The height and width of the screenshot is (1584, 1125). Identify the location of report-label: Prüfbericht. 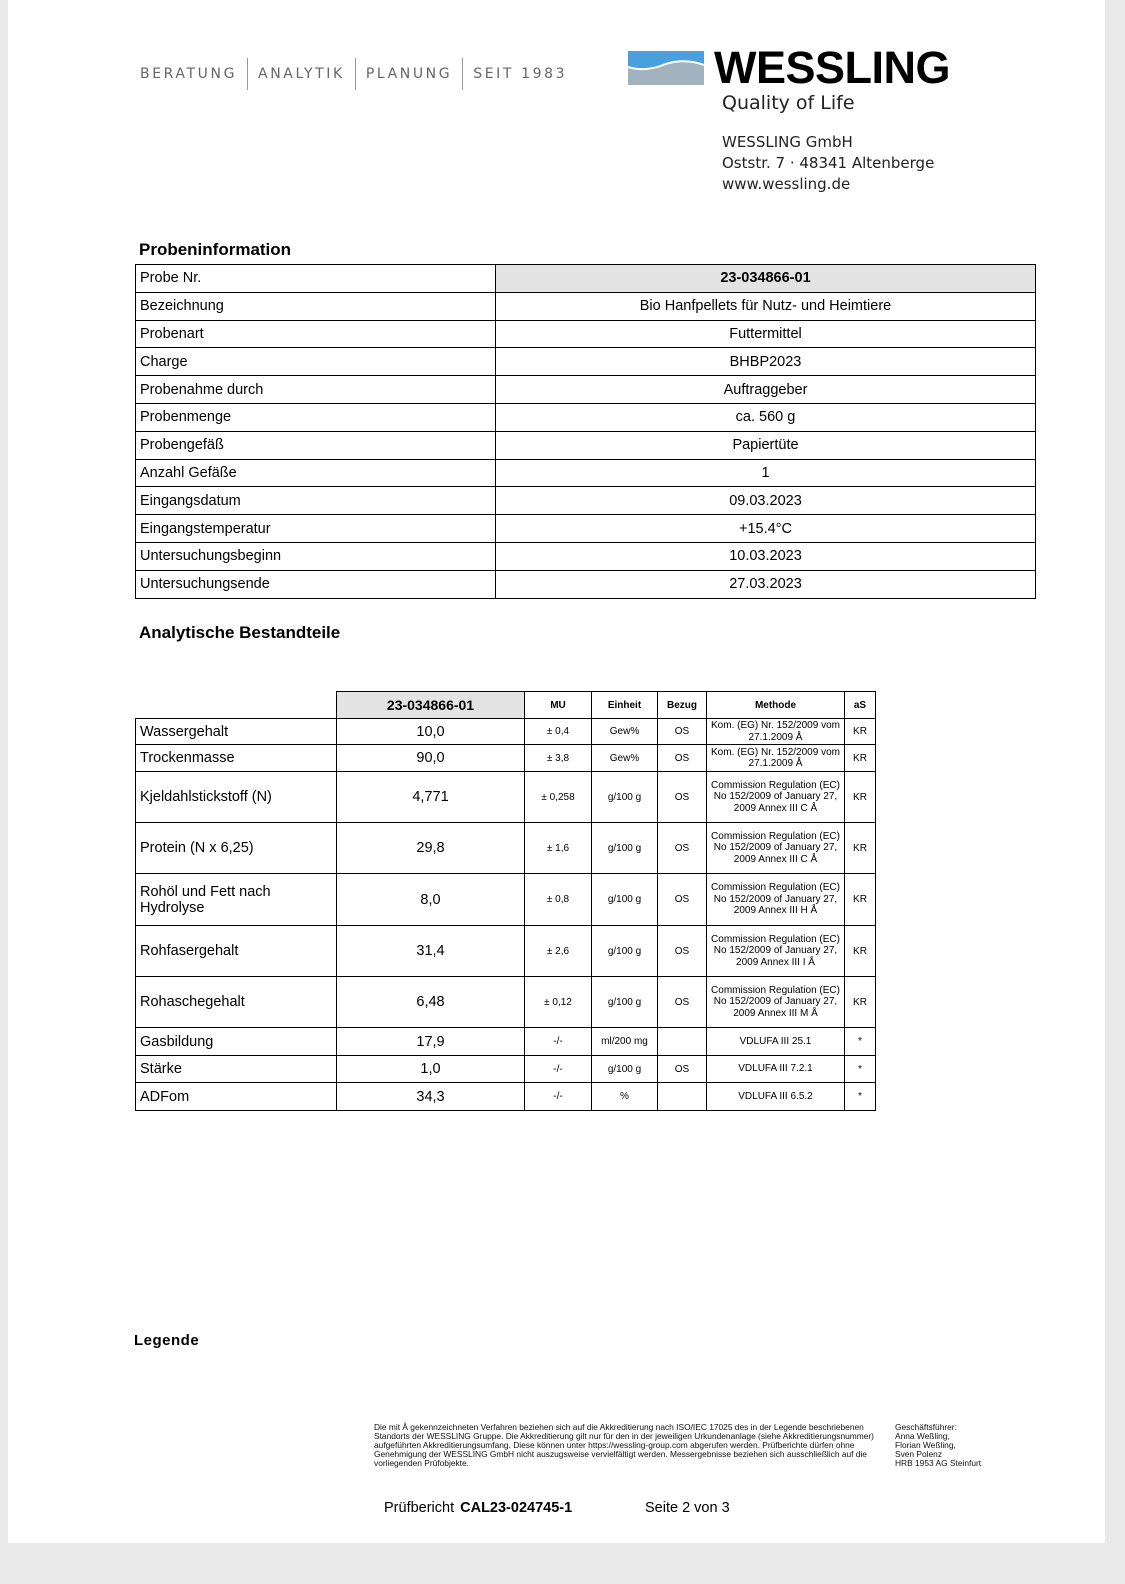
(419, 1508).